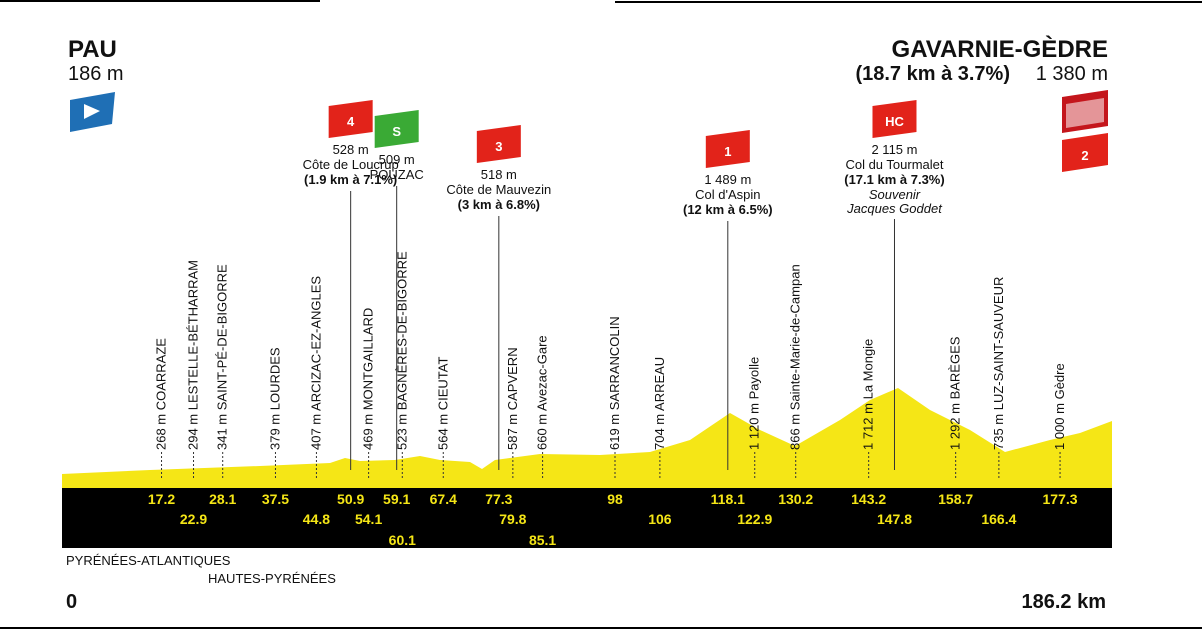 The width and height of the screenshot is (1202, 632). What do you see at coordinates (1085, 113) in the screenshot?
I see `finish-checker` at bounding box center [1085, 113].